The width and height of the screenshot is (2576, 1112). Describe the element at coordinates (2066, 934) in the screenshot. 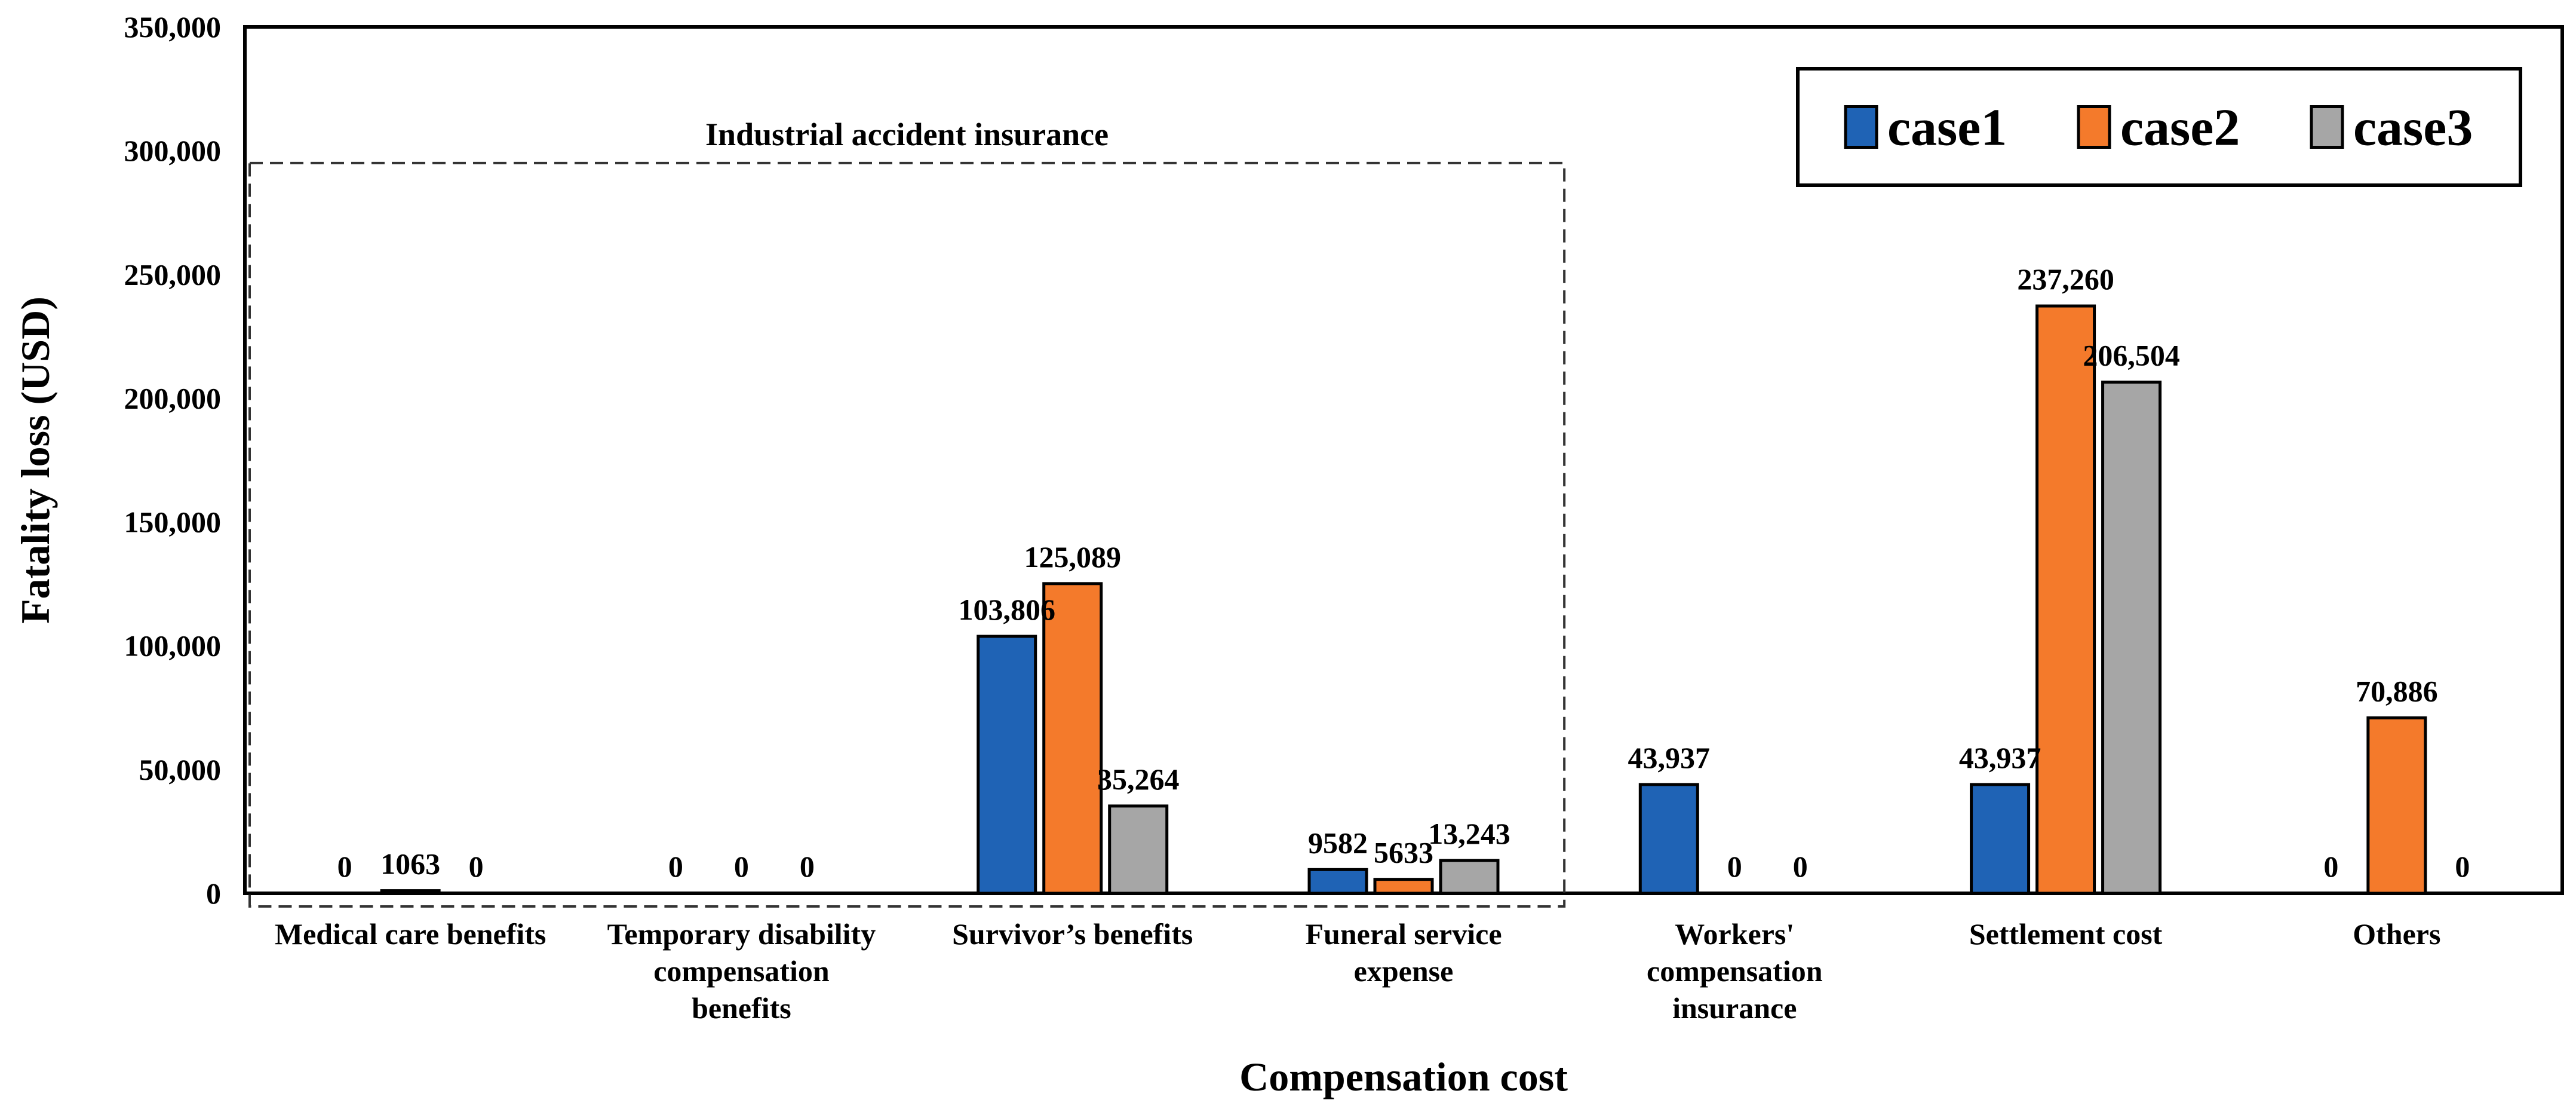

I see `category-label: Settlement cost` at that location.